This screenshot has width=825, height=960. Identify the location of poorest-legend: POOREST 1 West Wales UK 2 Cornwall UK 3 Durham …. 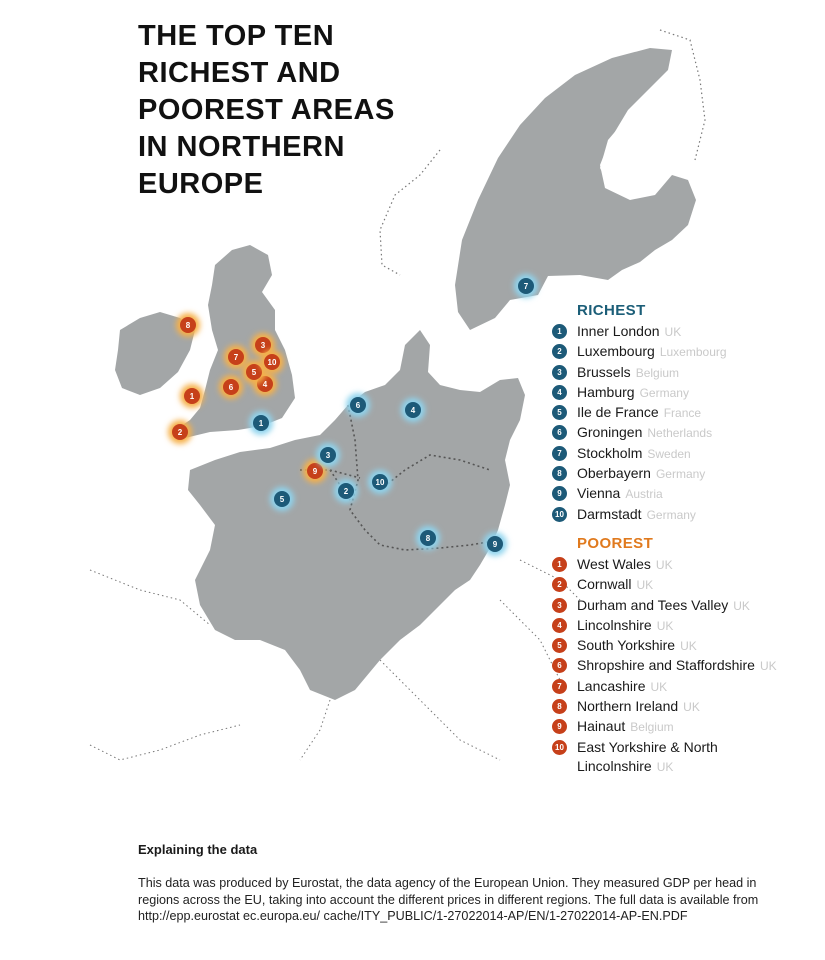
(663, 656).